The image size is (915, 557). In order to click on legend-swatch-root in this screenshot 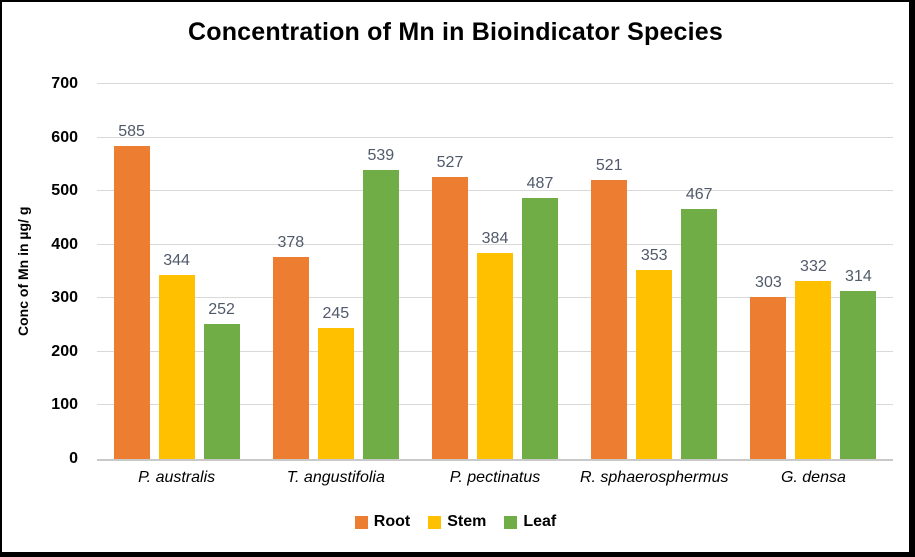, I will do `click(361, 522)`.